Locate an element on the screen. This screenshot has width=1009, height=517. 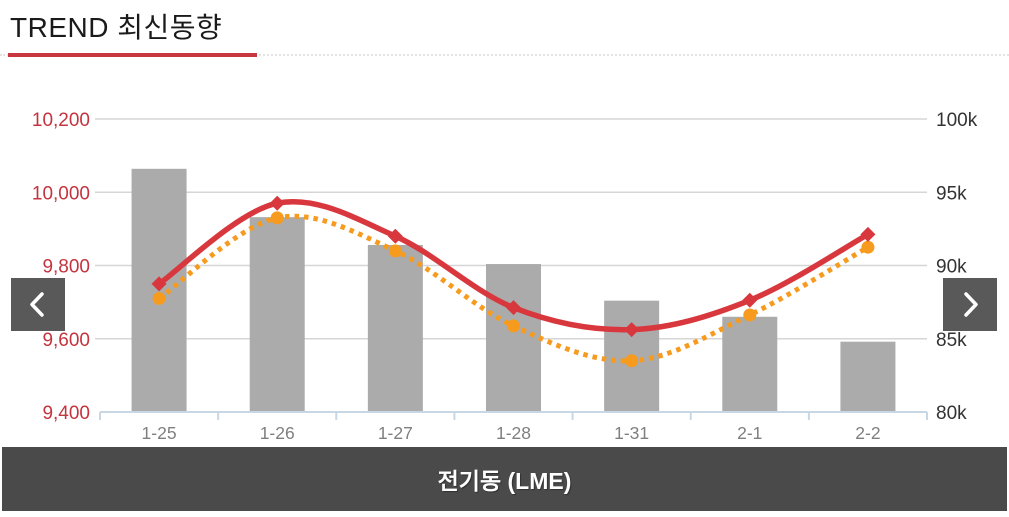
x-axis-label: 2-1 is located at coordinates (749, 433).